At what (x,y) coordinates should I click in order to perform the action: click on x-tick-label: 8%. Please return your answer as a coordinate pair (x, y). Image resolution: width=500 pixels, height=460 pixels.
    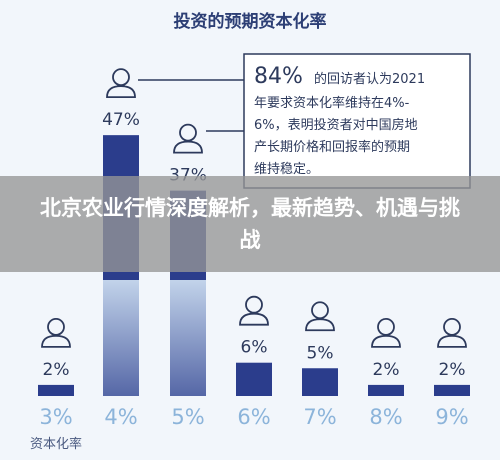
    Looking at the image, I should click on (385, 417).